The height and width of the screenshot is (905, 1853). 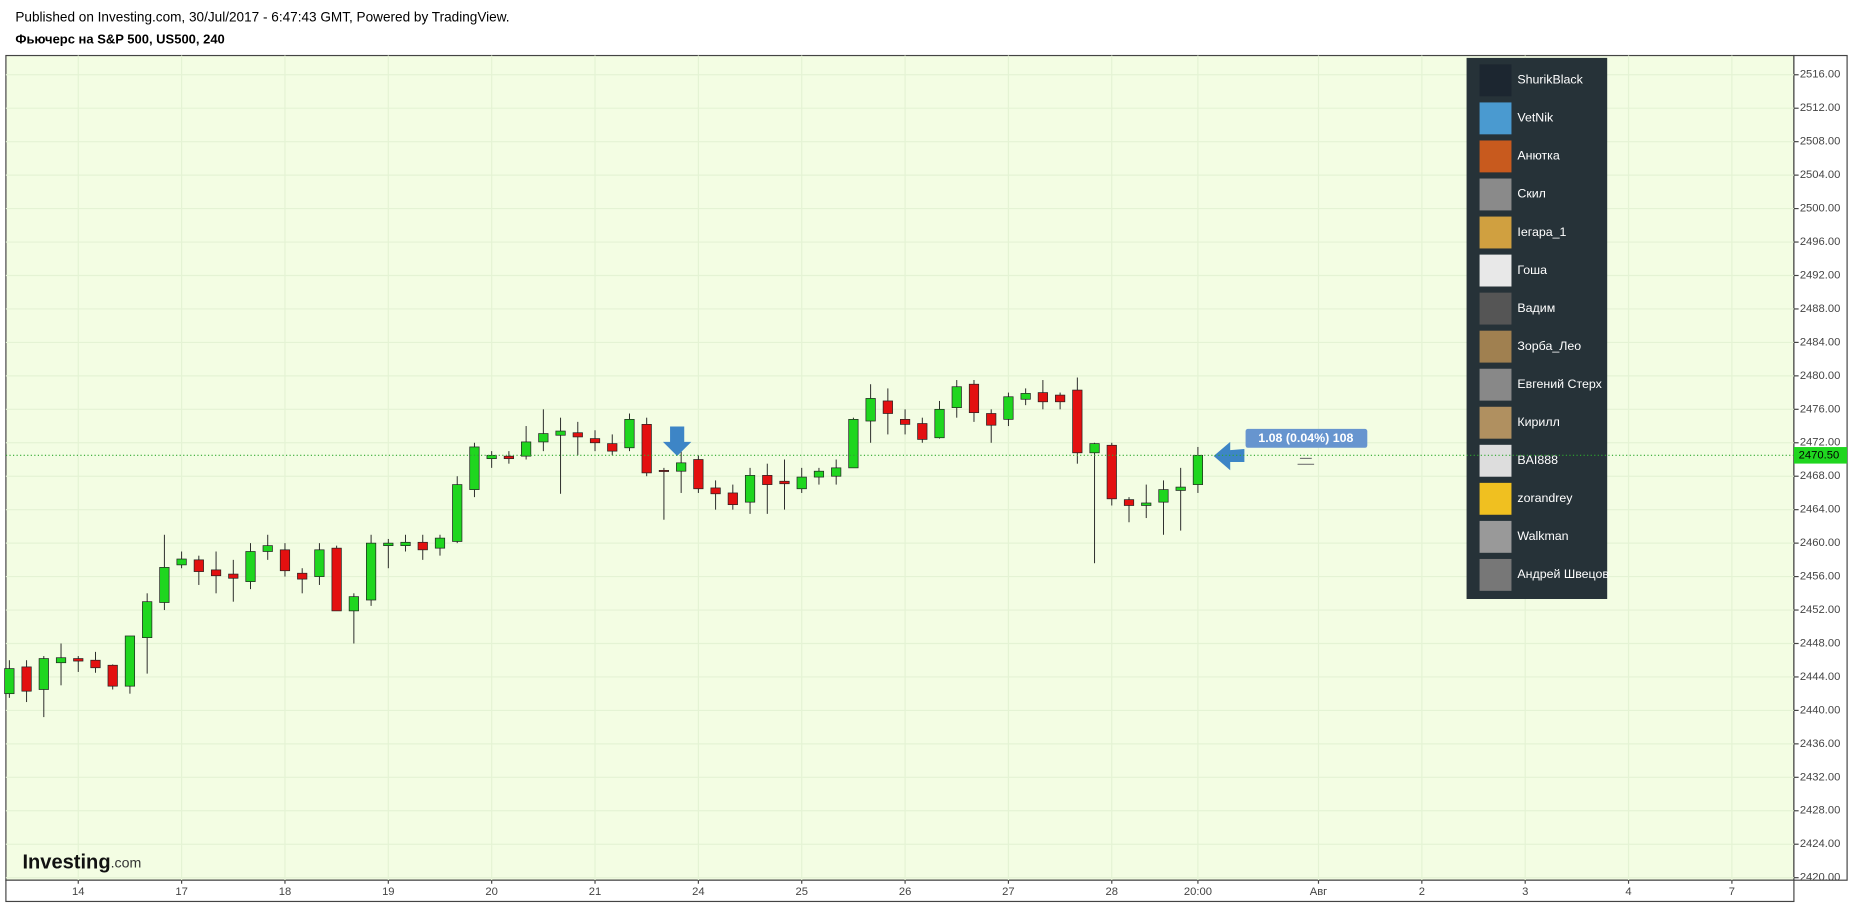 What do you see at coordinates (1732, 892) in the screenshot?
I see `x-tick-label: 7` at bounding box center [1732, 892].